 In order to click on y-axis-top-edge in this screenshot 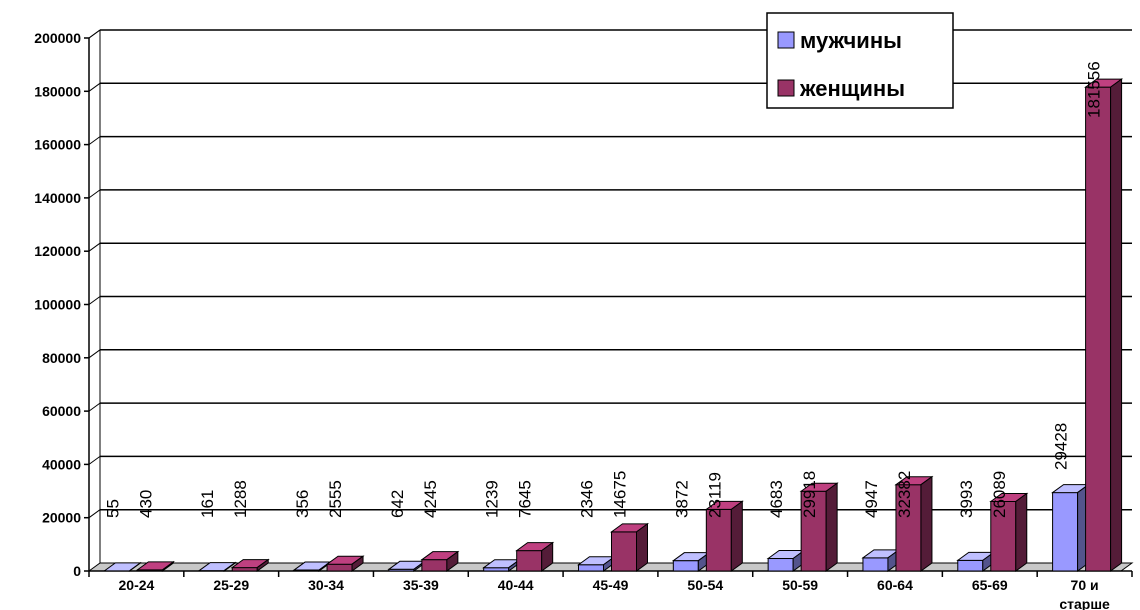, I will do `click(94, 34)`.